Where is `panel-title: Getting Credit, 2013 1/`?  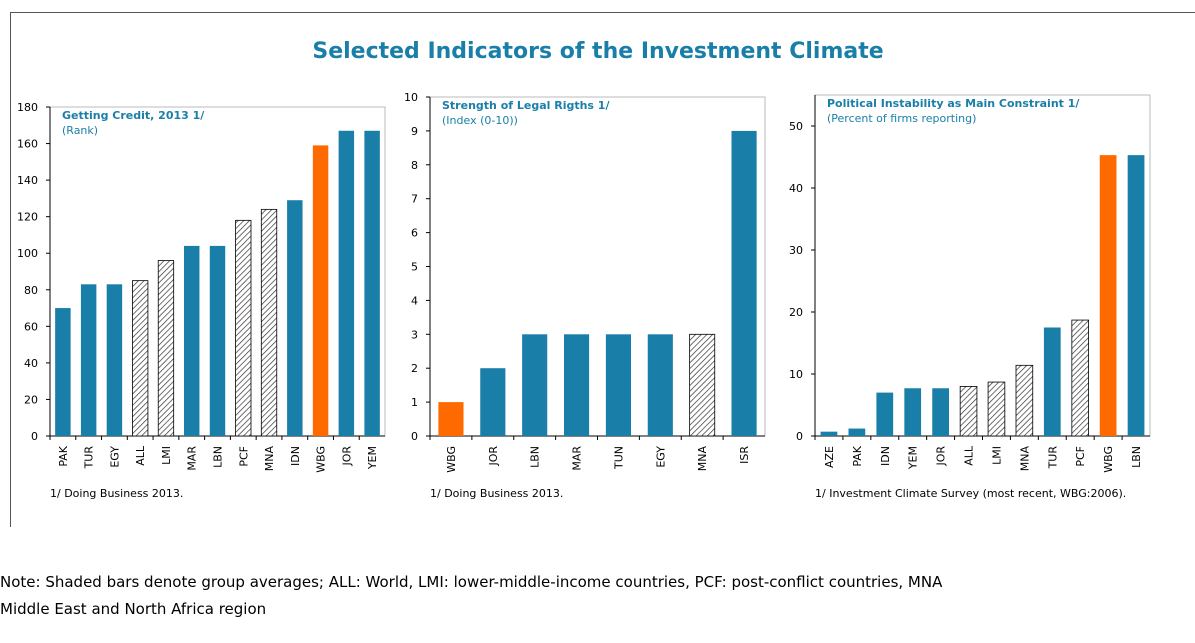
panel-title: Getting Credit, 2013 1/ is located at coordinates (133, 115).